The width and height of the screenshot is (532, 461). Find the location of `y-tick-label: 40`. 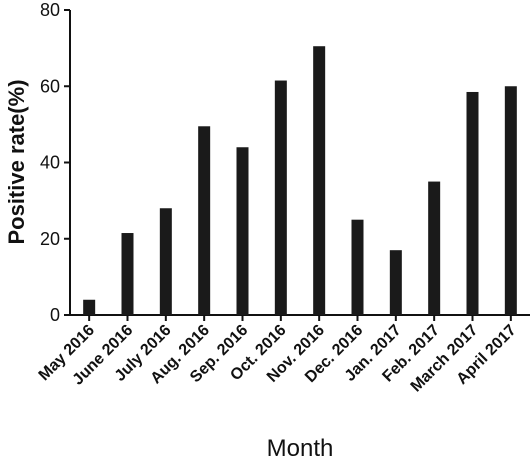

y-tick-label: 40 is located at coordinates (50, 163).